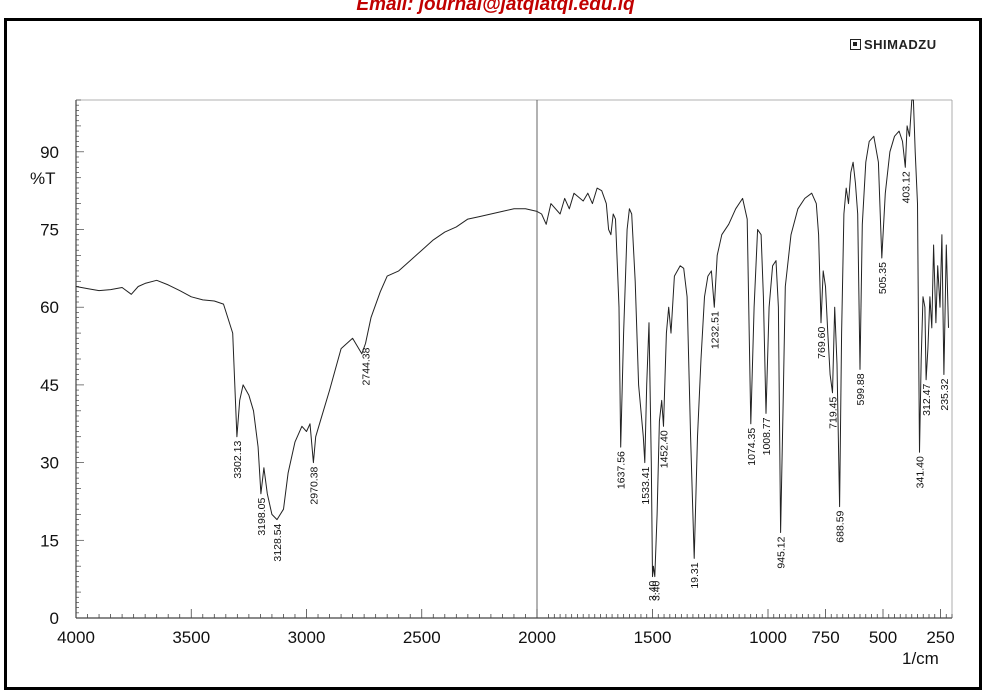  I want to click on peak-label: 719.45, so click(834, 413).